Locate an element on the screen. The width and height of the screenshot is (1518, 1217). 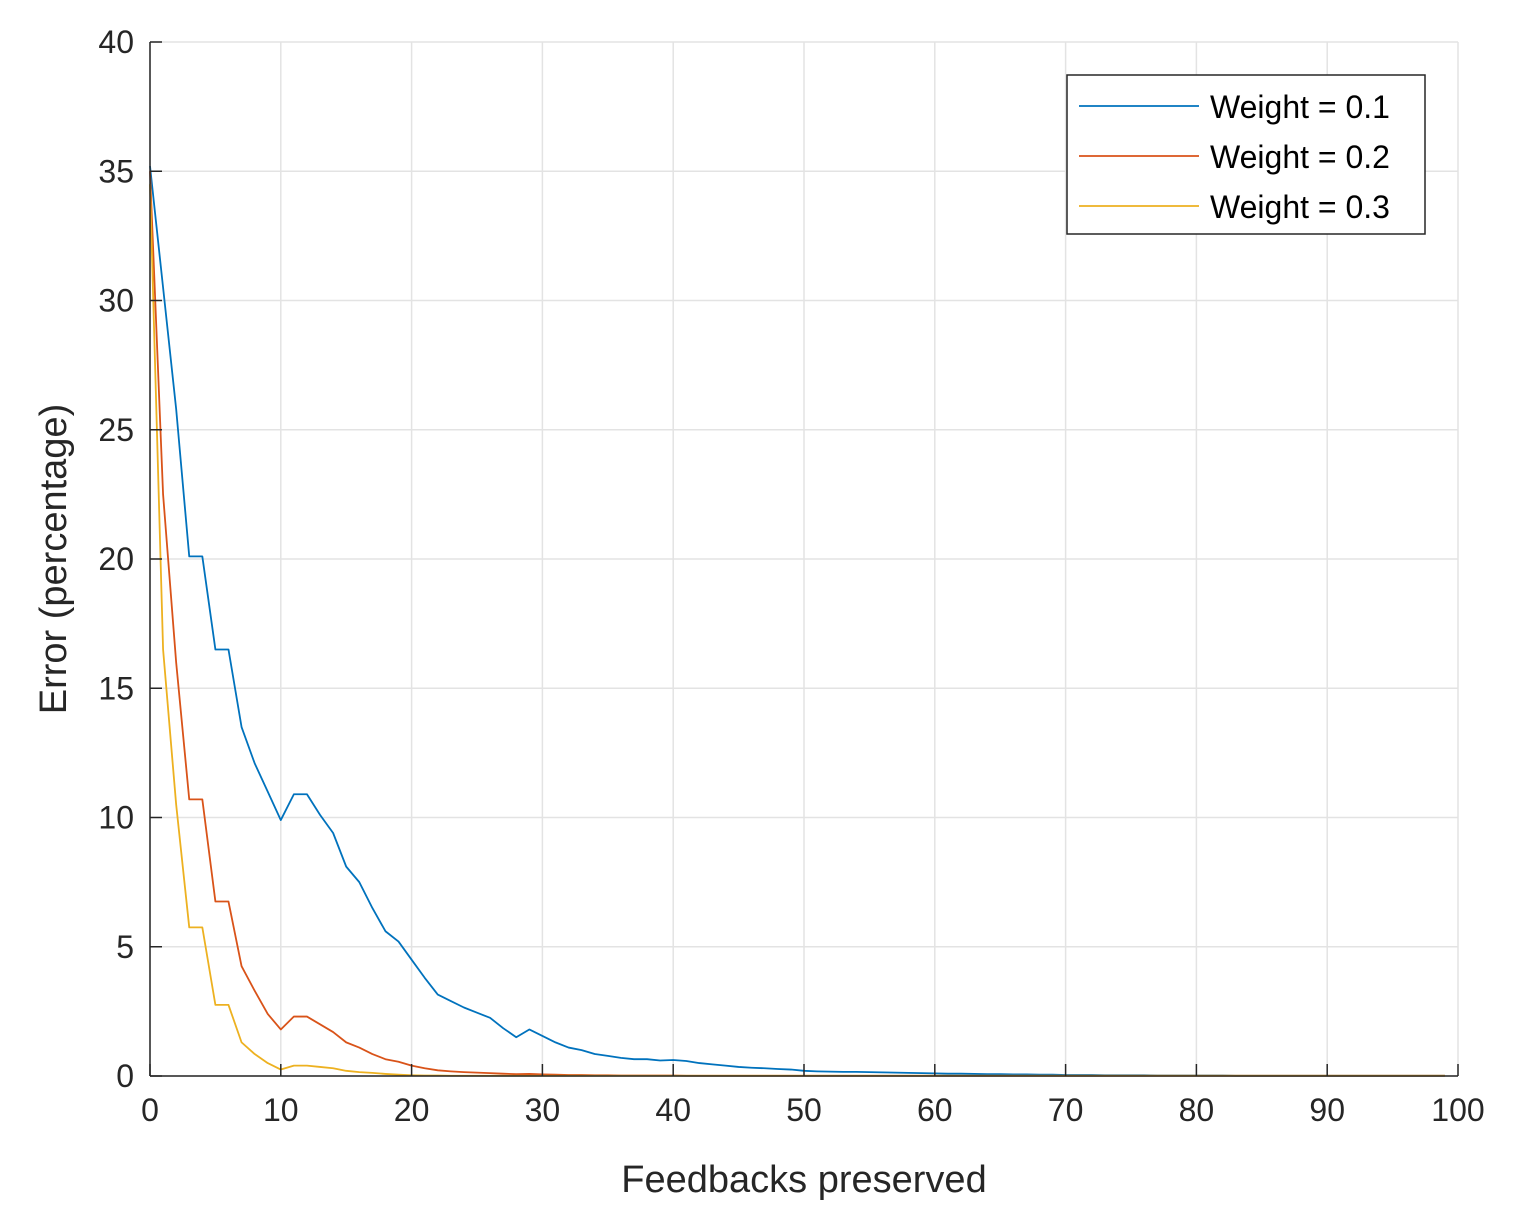
legend-label: Weight = 0.1 is located at coordinates (1300, 107).